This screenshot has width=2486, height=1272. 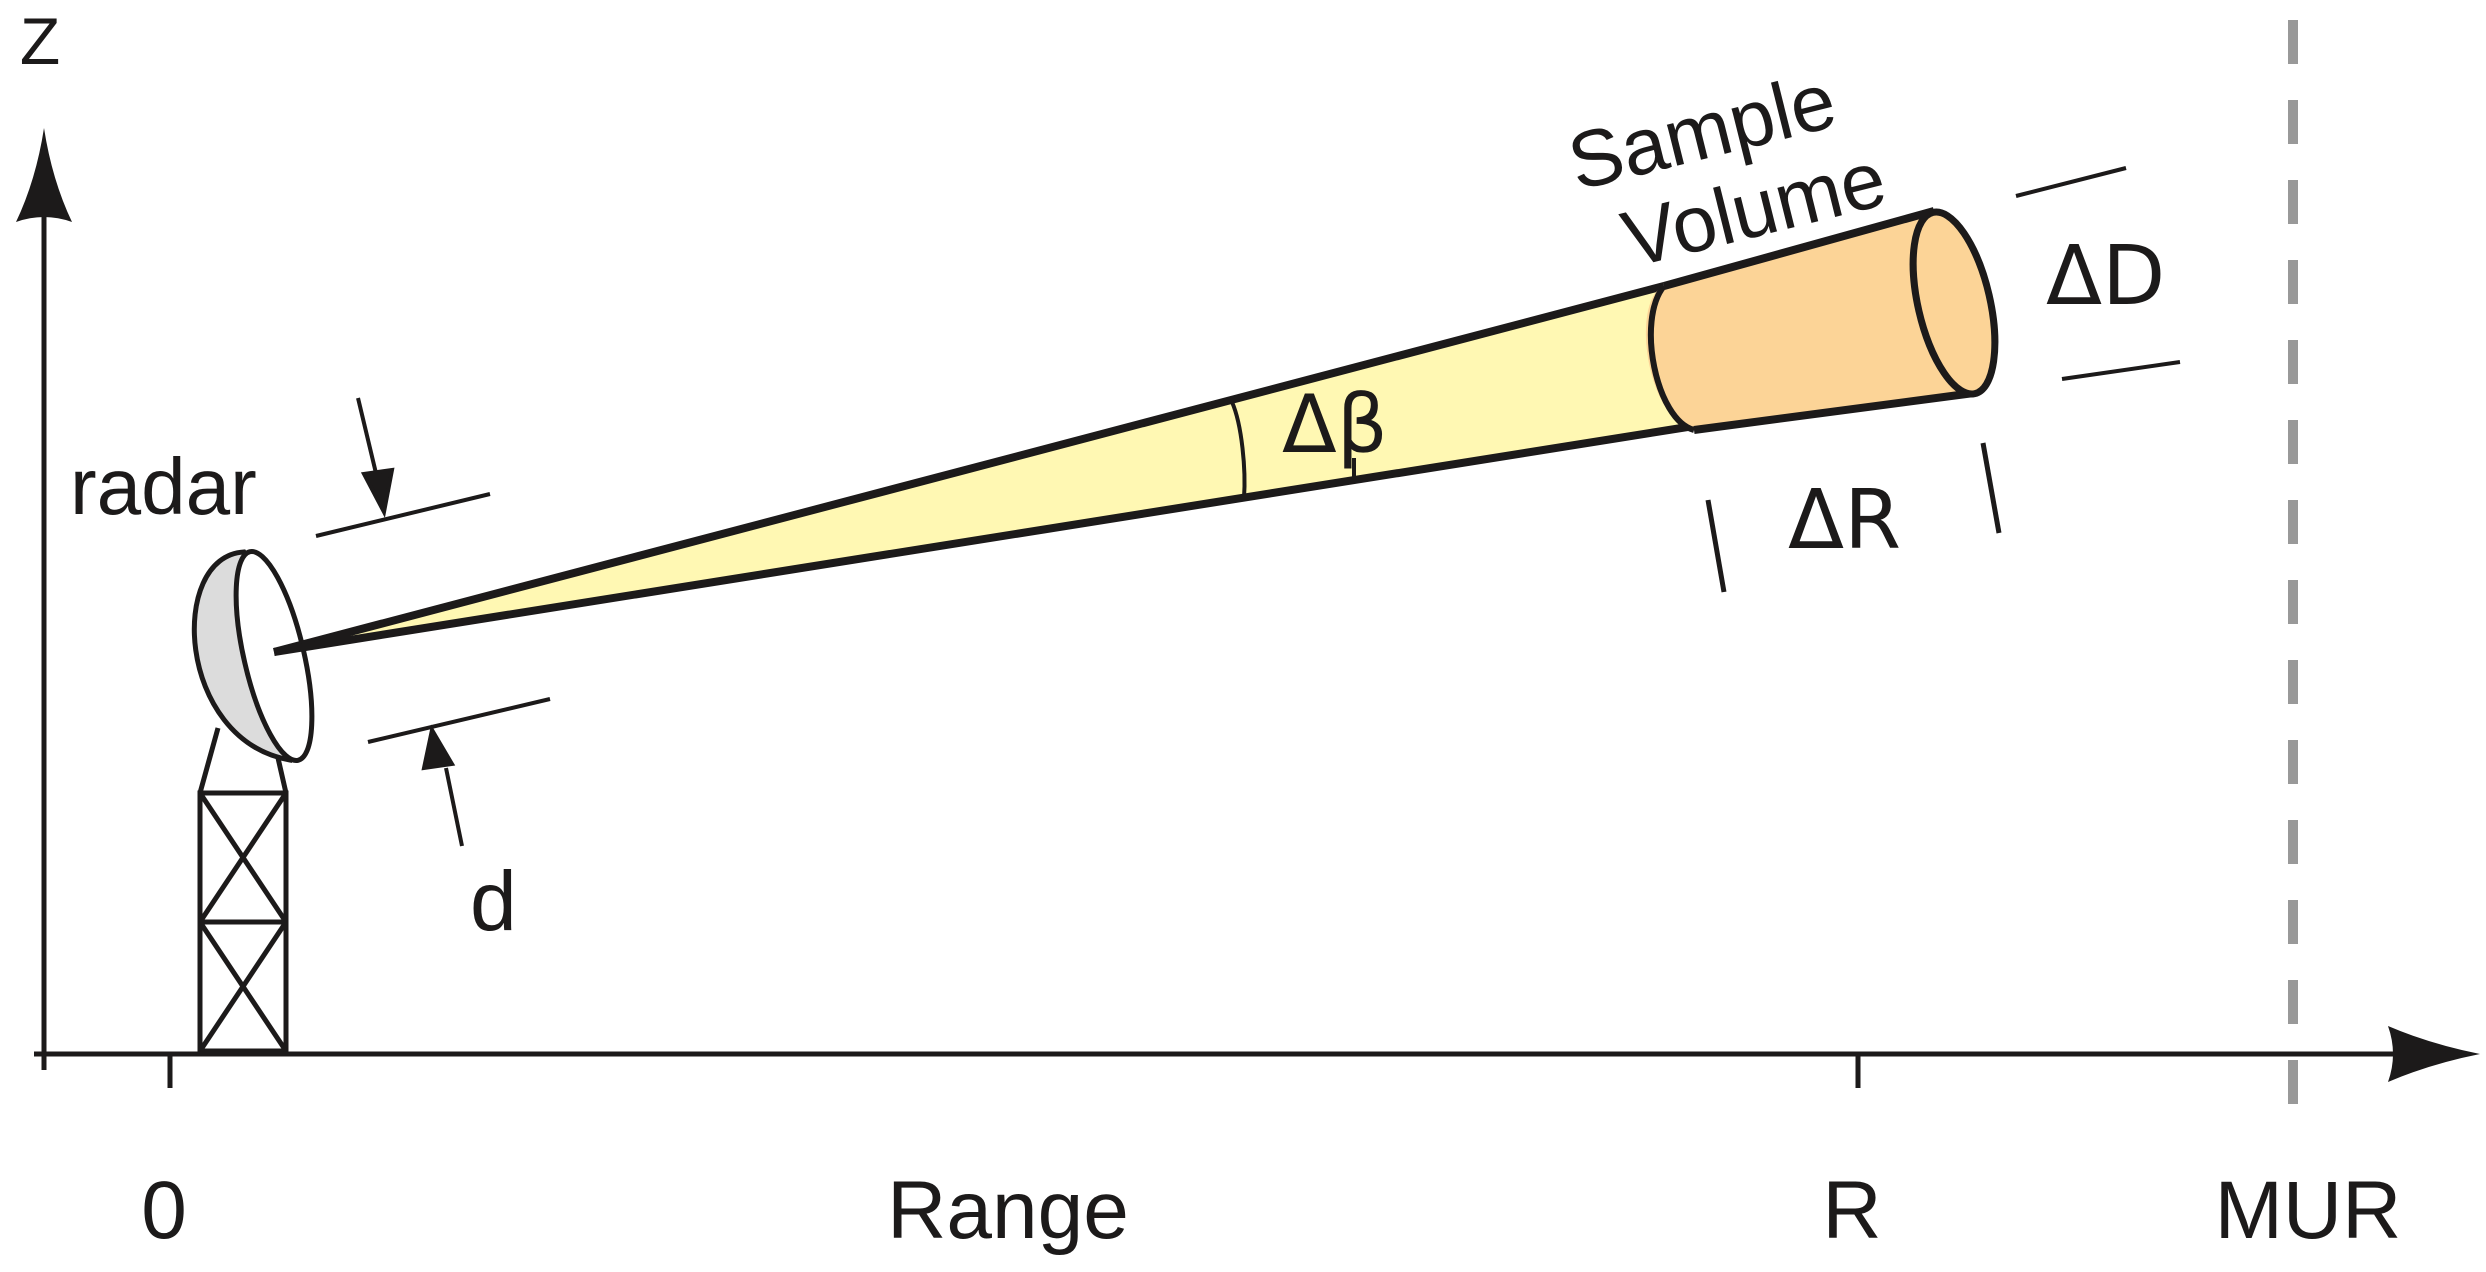 What do you see at coordinates (1809, 320) in the screenshot?
I see `sample-volume-body` at bounding box center [1809, 320].